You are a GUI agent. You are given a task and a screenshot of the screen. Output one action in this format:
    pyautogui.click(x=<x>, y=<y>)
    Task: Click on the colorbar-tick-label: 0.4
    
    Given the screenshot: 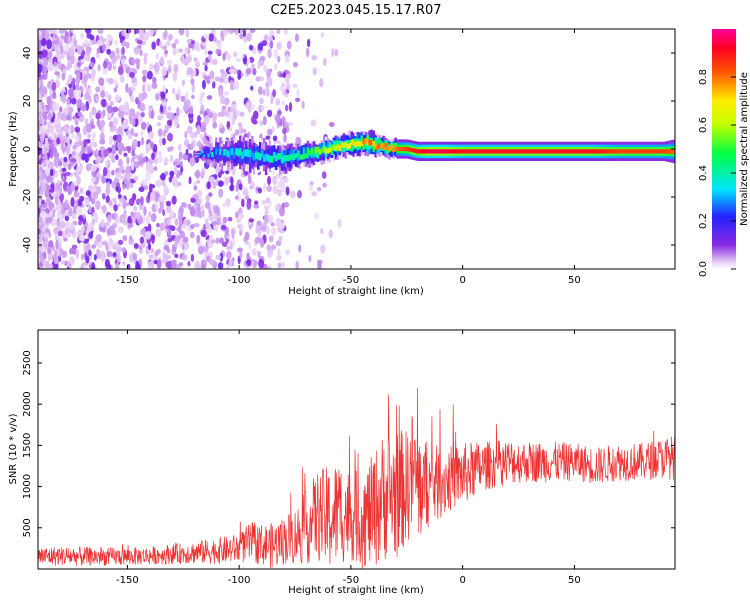 What is the action you would take?
    pyautogui.click(x=703, y=173)
    